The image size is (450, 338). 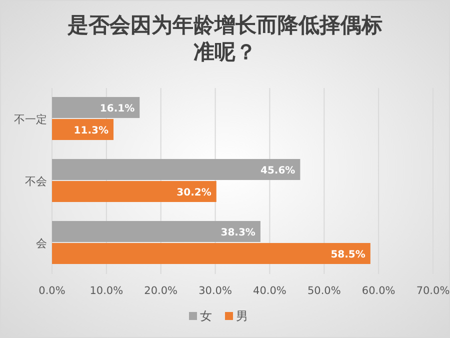 What do you see at coordinates (348, 255) in the screenshot?
I see `data-label: 58.5%` at bounding box center [348, 255].